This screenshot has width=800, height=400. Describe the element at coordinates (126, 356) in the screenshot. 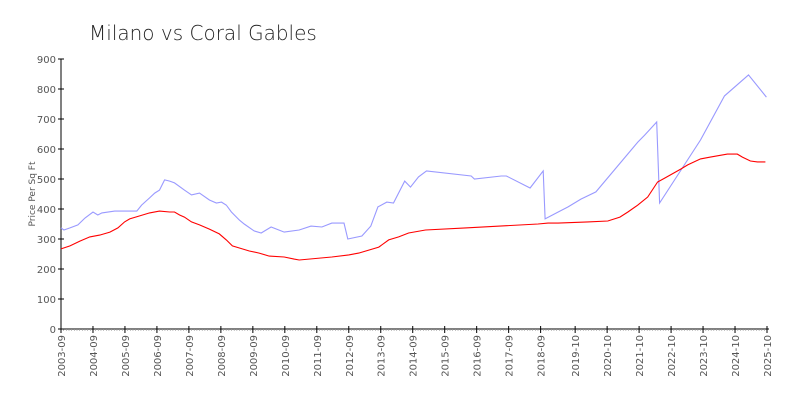

I see `x-tick-label: 2005-09` at that location.